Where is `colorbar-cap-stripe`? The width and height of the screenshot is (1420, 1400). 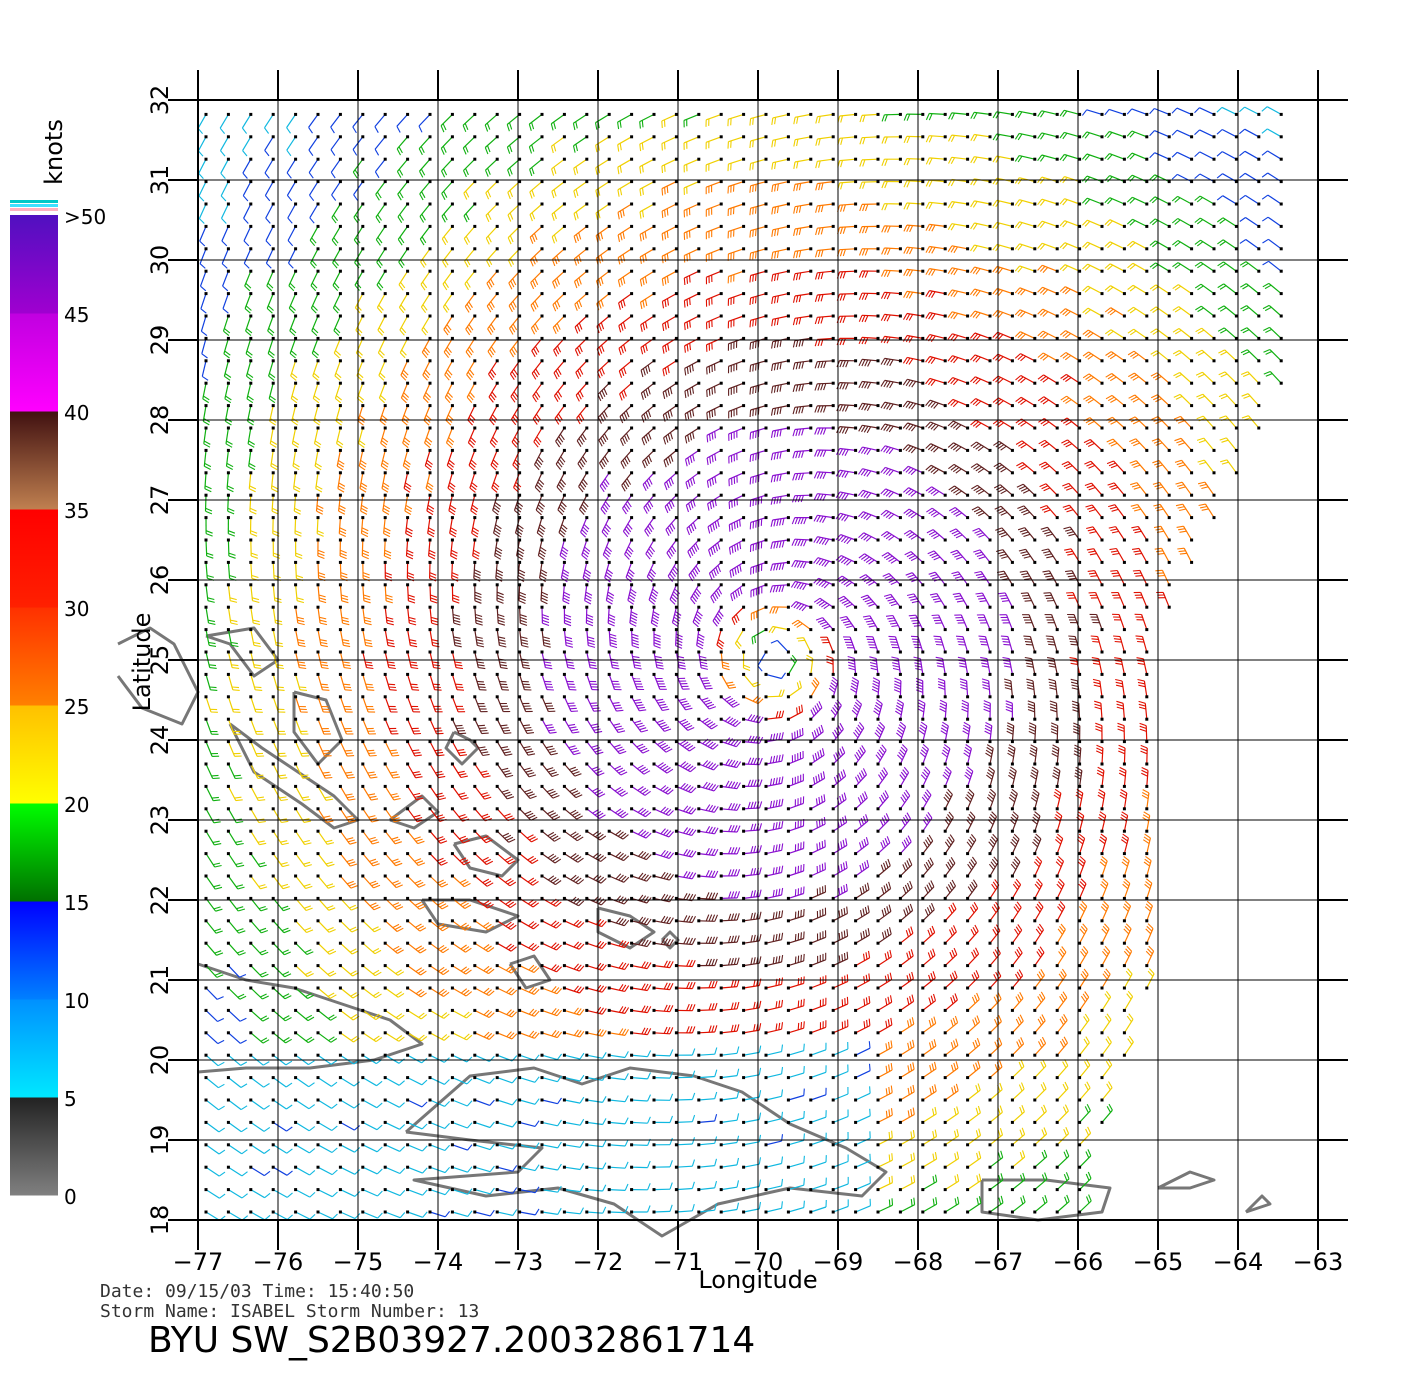 colorbar-cap-stripe is located at coordinates (34, 209).